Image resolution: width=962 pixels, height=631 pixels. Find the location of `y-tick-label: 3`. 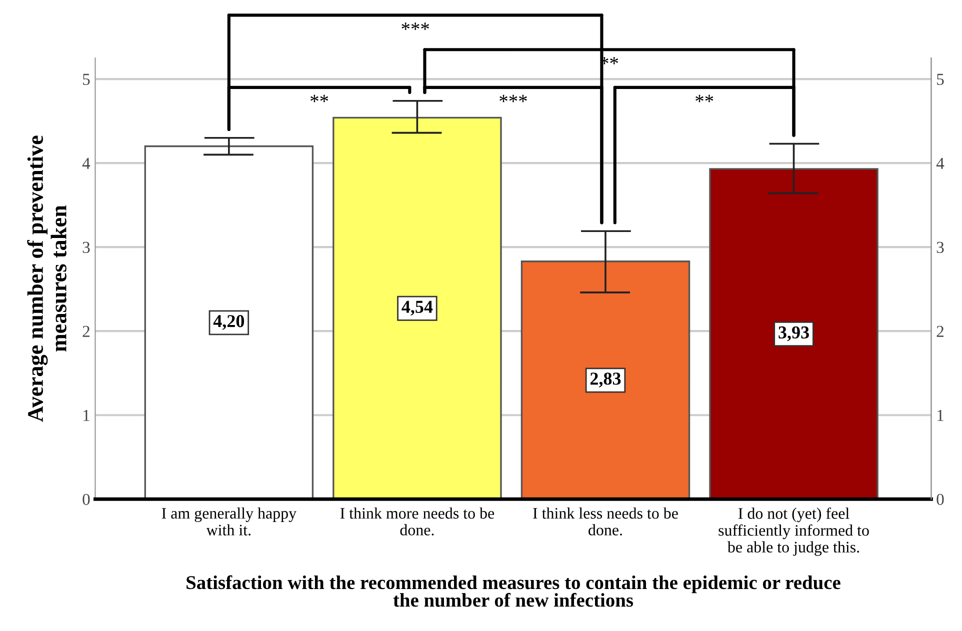

y-tick-label: 3 is located at coordinates (86, 248).